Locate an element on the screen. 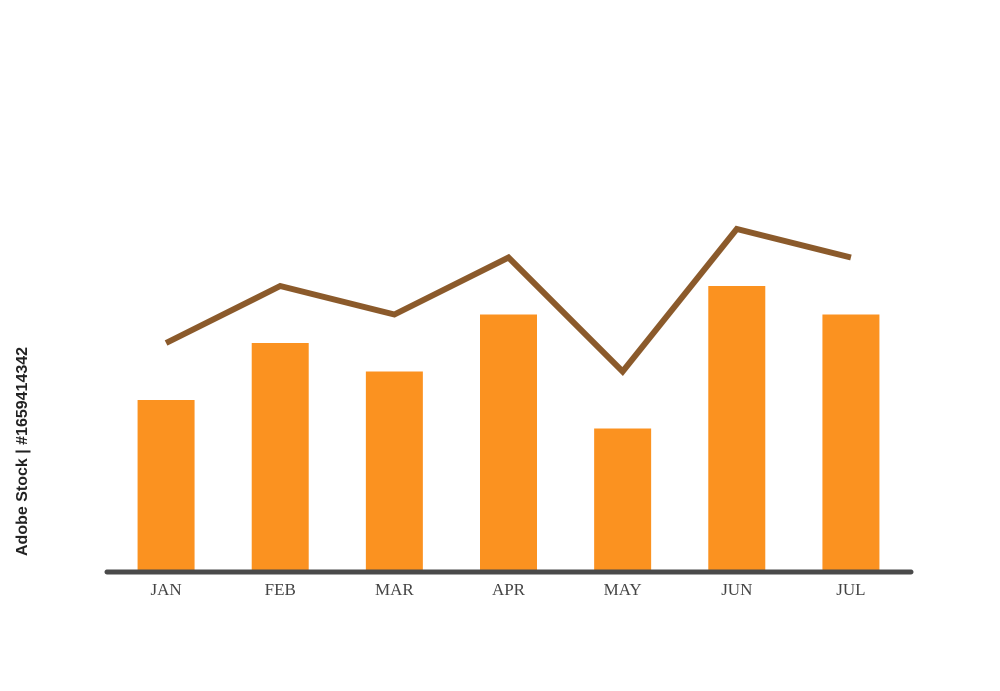 This screenshot has height=691, width=1000. x-tick-label: FEB is located at coordinates (280, 589).